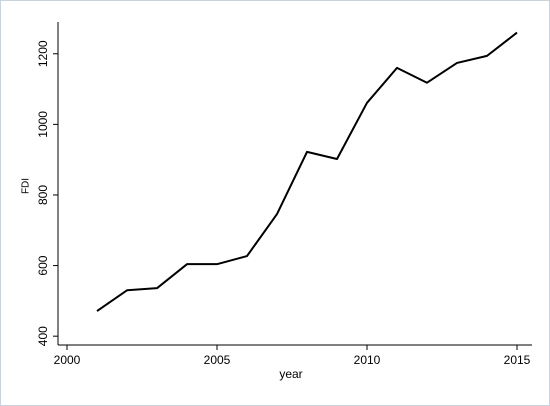 The width and height of the screenshot is (550, 406). I want to click on y-tick-label: 400, so click(43, 336).